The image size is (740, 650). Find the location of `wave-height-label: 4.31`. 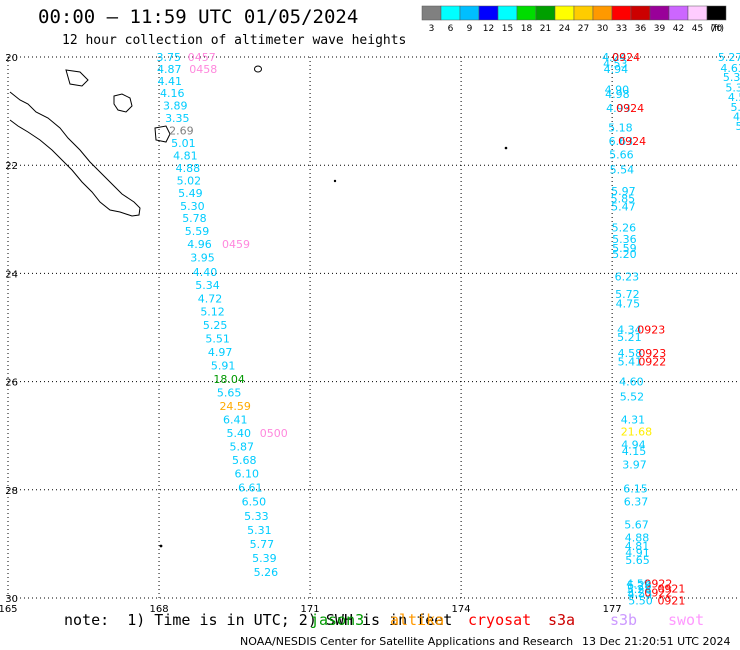

wave-height-label: 4.31 is located at coordinates (633, 419).